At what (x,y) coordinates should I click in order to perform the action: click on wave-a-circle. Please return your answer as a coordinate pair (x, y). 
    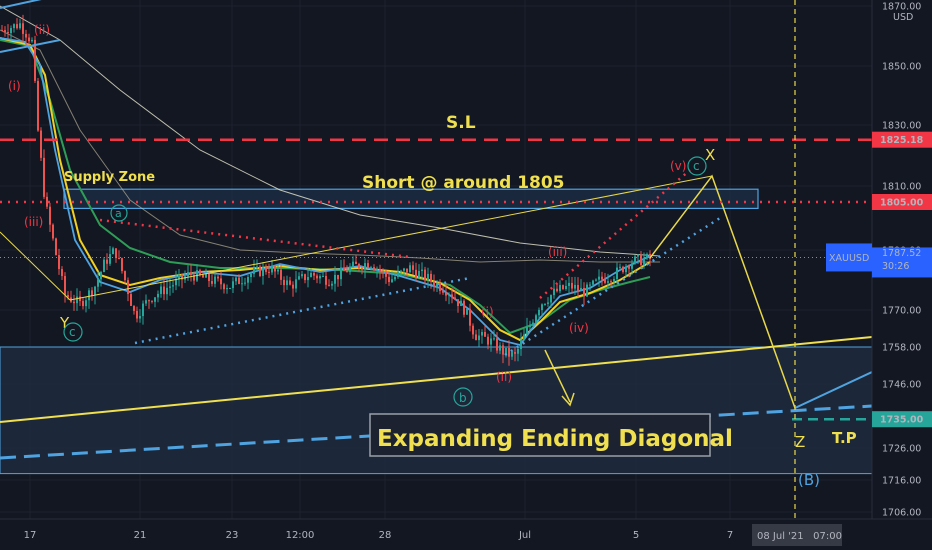
    Looking at the image, I should click on (119, 213).